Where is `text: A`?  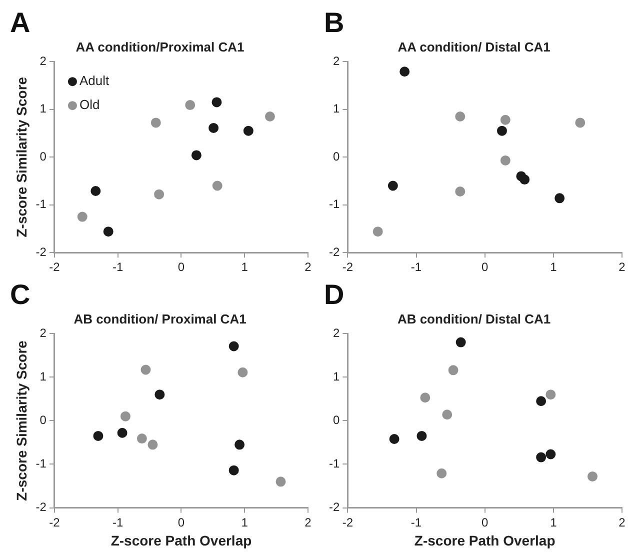
text: A is located at coordinates (20, 22).